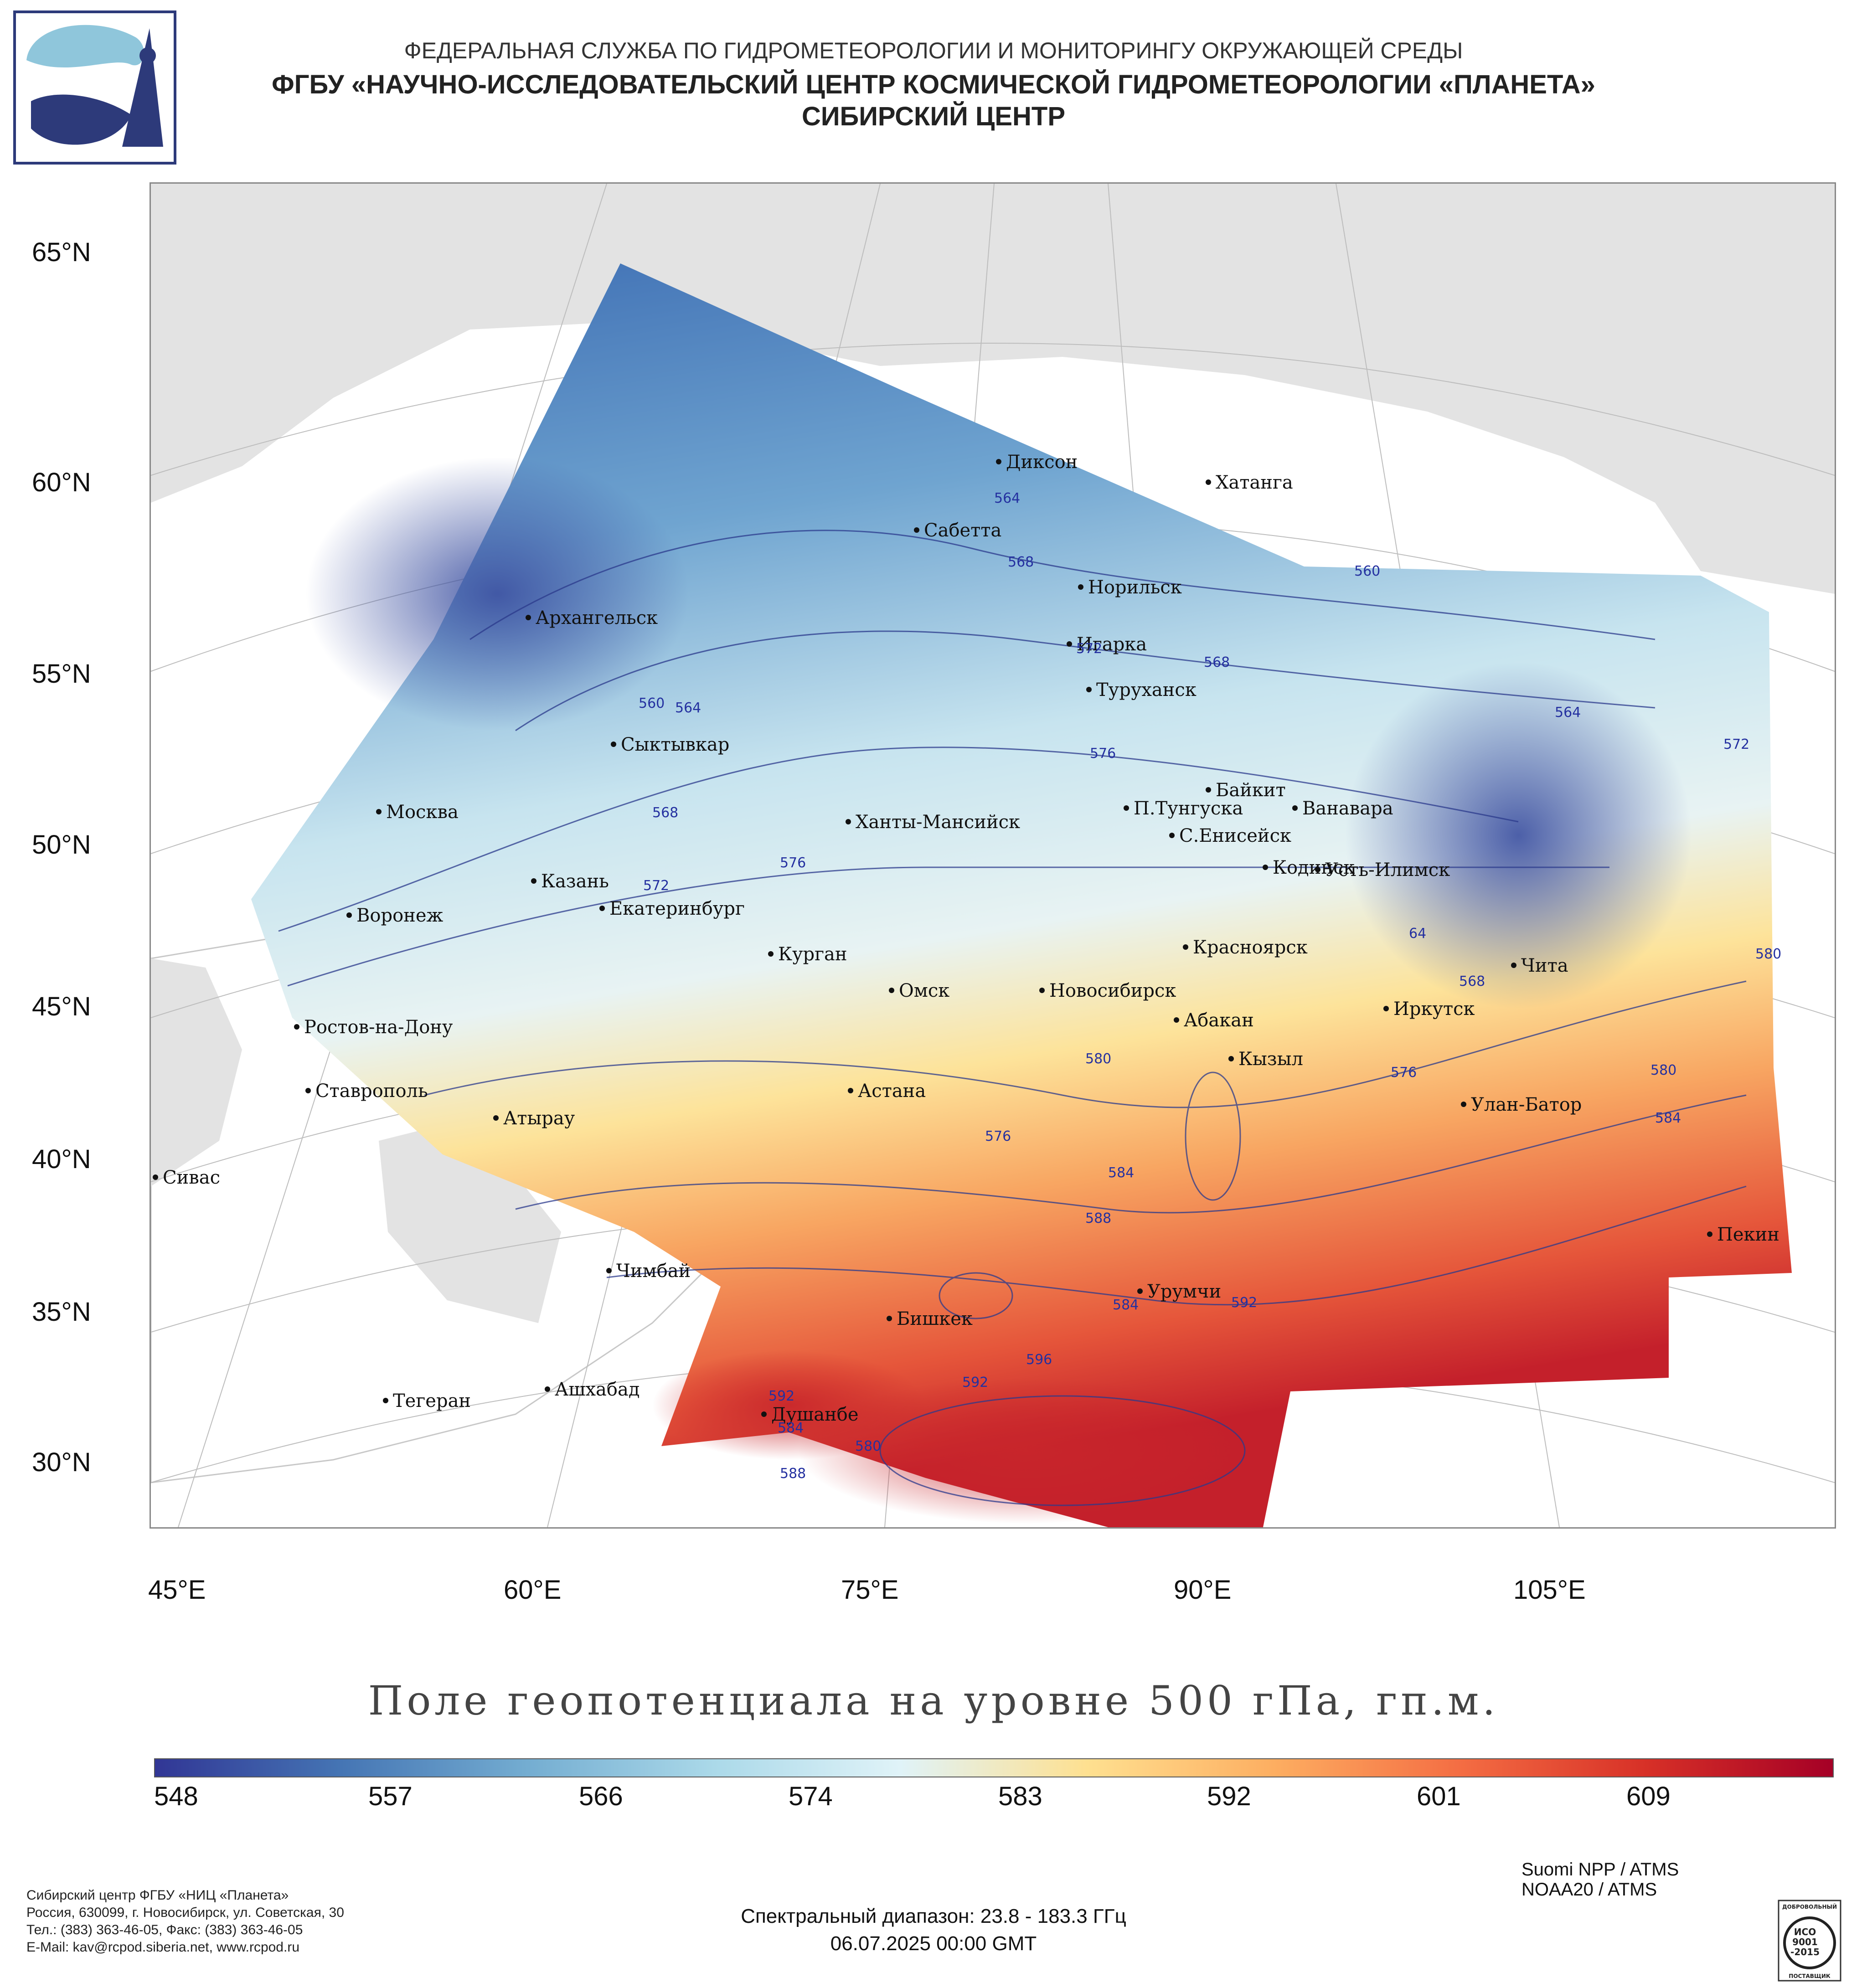 This screenshot has width=1867, height=1988. What do you see at coordinates (422, 813) in the screenshot?
I see `city-label: Москва` at bounding box center [422, 813].